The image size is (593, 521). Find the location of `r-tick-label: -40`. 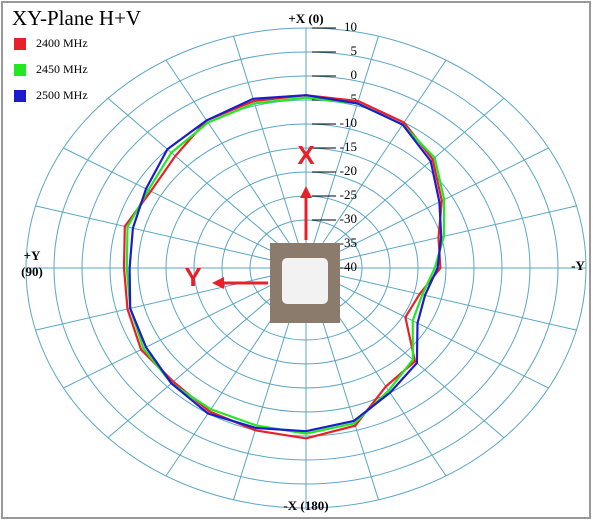

r-tick-label: -40 is located at coordinates (348, 266).